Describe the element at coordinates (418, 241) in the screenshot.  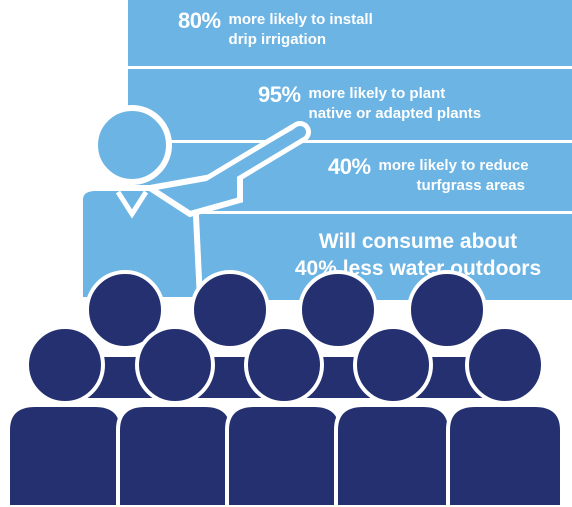
I see `summary-line1: Will consume about` at that location.